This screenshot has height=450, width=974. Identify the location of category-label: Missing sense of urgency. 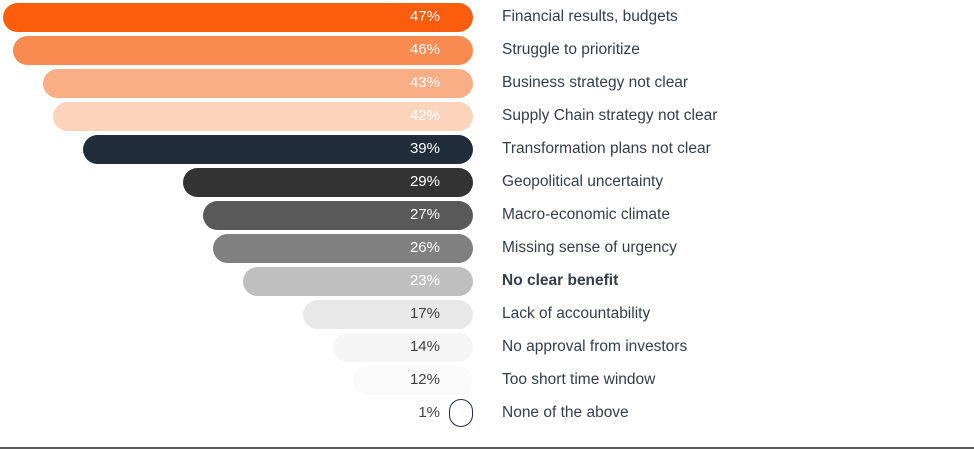
(589, 247).